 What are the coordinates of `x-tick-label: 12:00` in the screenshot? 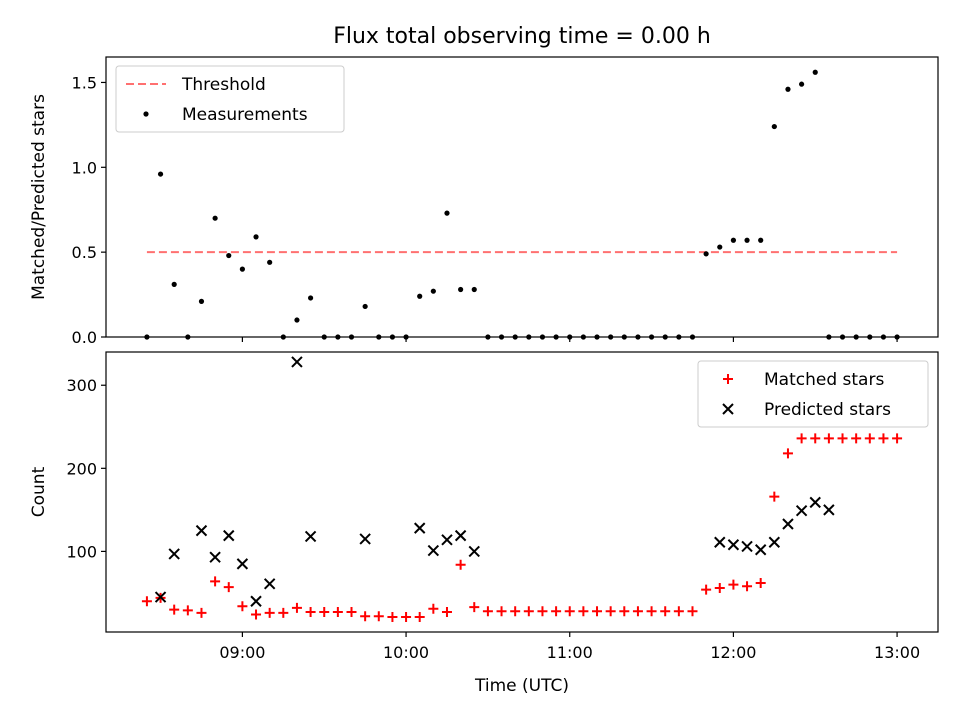 It's located at (733, 652).